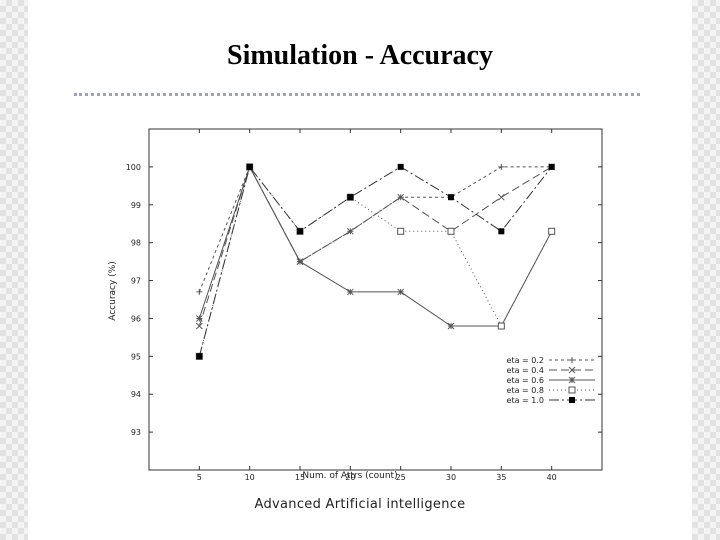 This screenshot has height=540, width=720. Describe the element at coordinates (14, 270) in the screenshot. I see `left-checker-border` at that location.